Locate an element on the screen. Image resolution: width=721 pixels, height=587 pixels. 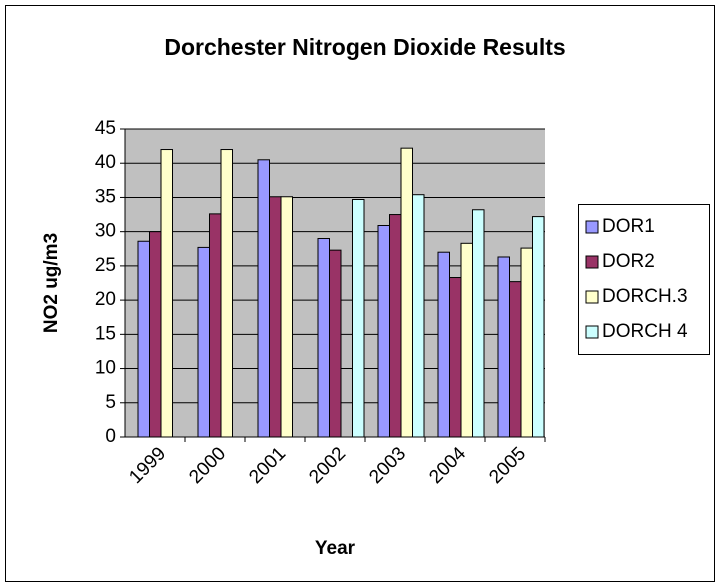
legend-box is located at coordinates (644, 279).